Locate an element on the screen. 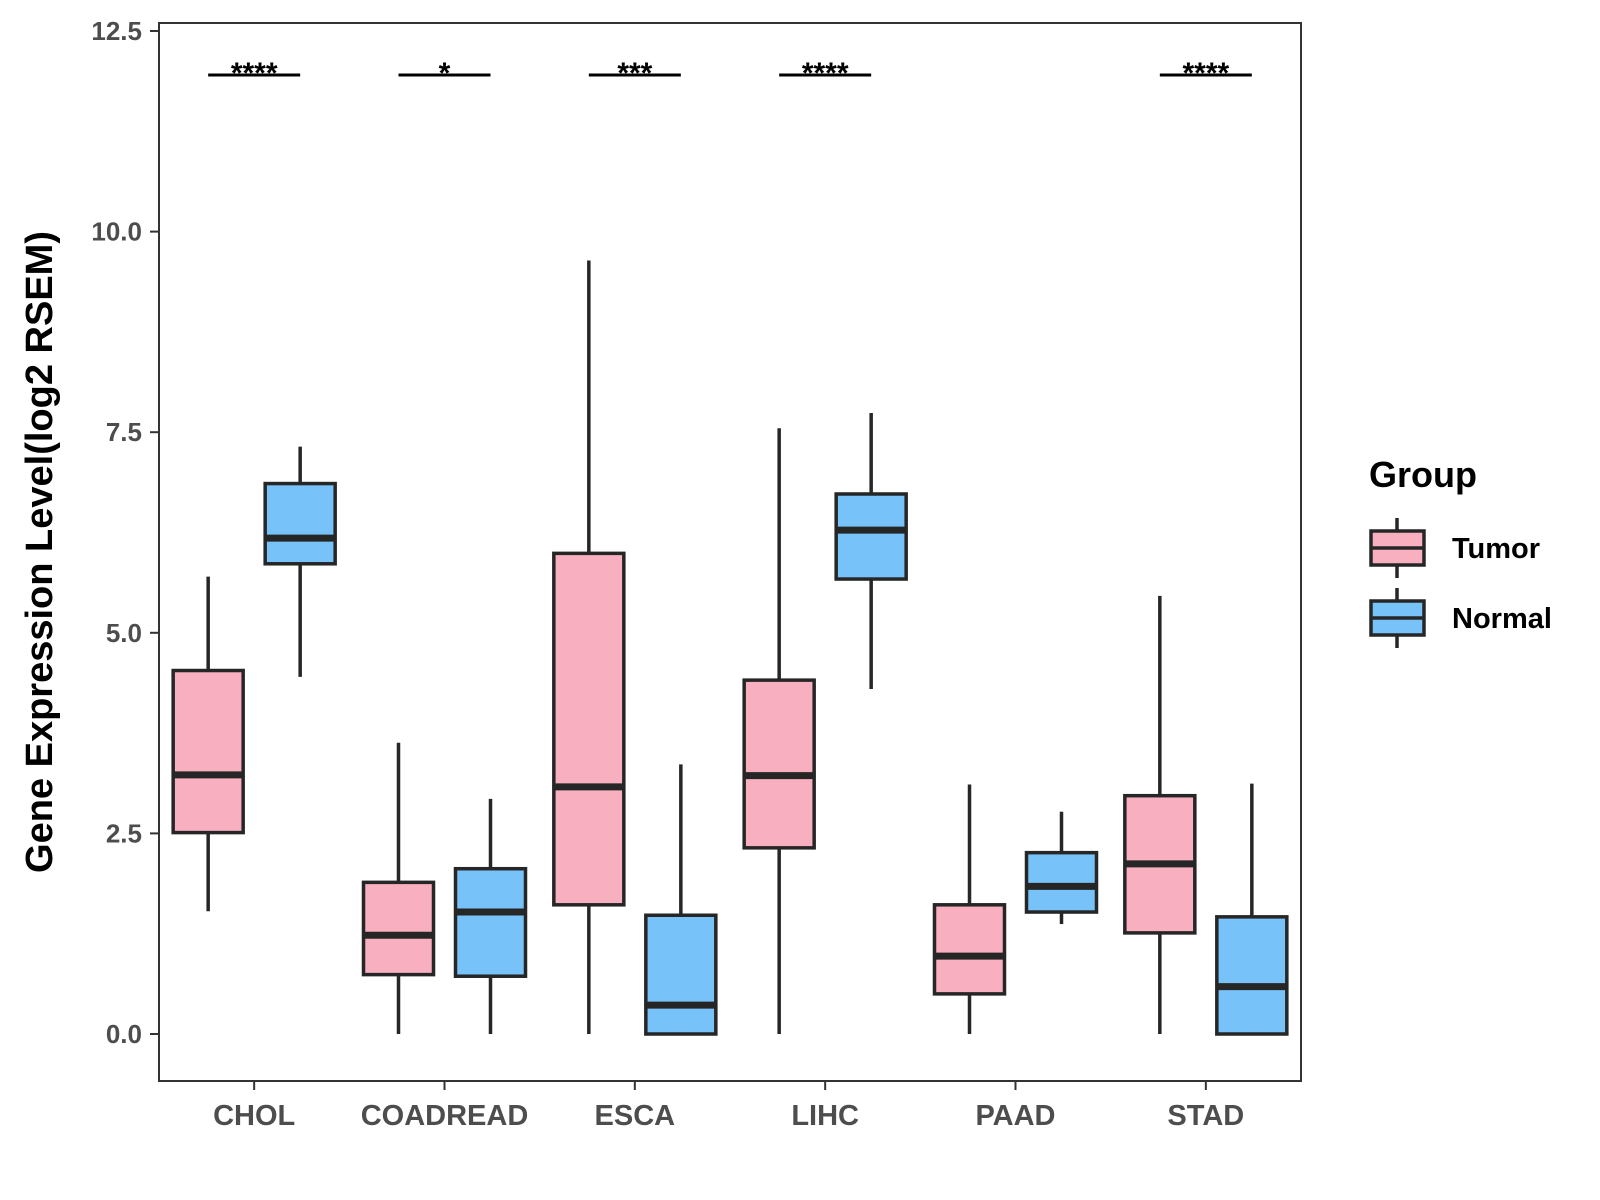 This screenshot has width=1600, height=1200. x-tick-label: CHOL is located at coordinates (254, 1116).